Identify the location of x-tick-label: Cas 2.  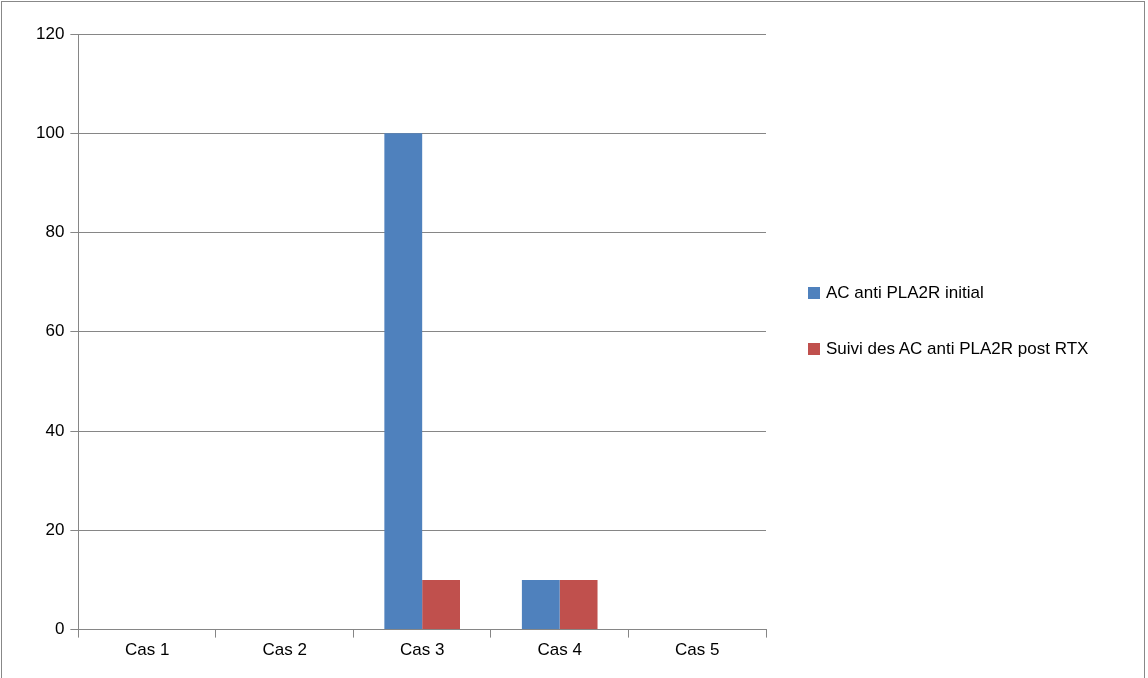
(284, 650).